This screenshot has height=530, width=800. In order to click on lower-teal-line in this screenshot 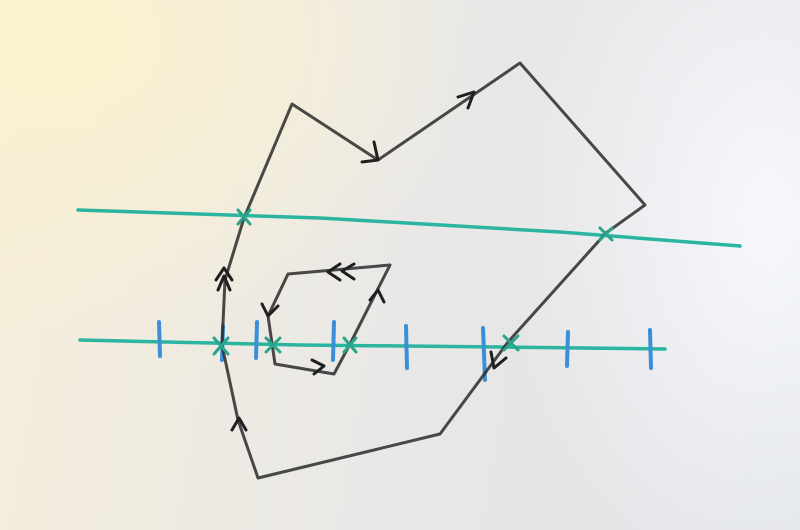, I will do `click(372, 344)`.